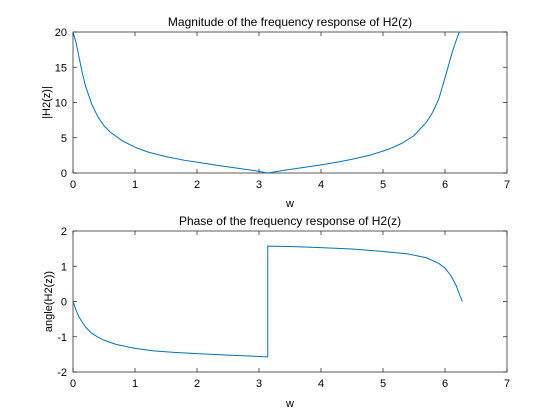  I want to click on phase-x-tick-label: 7, so click(507, 384).